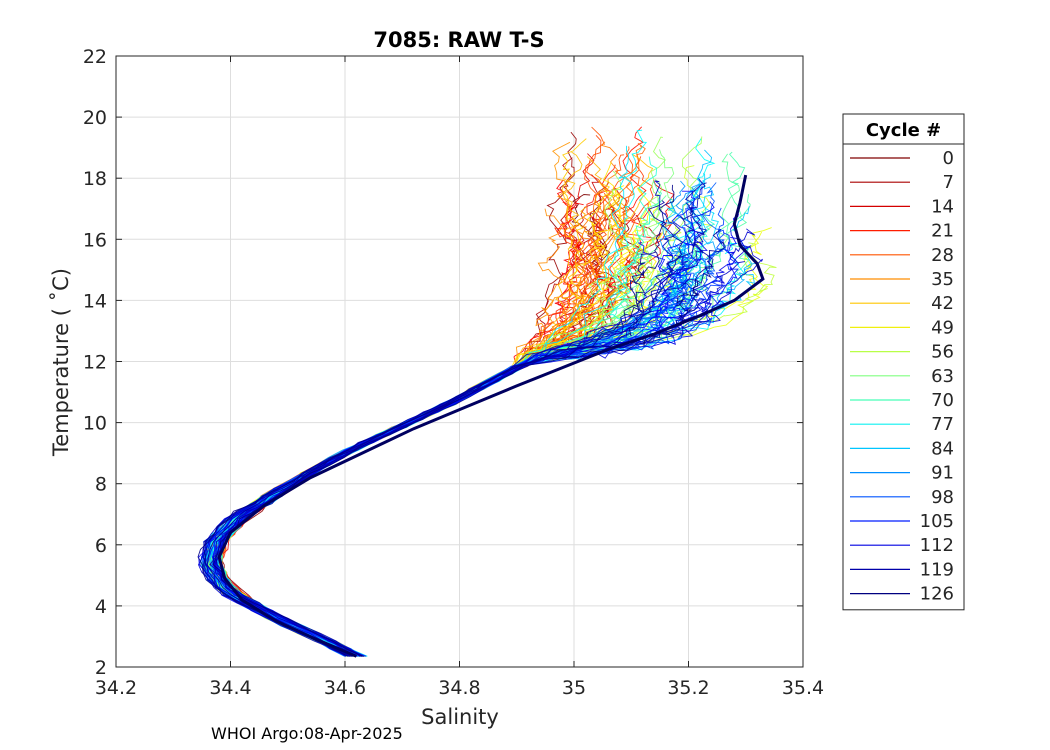  Describe the element at coordinates (61, 362) in the screenshot. I see `y-axis-label: Temperature ( ˚C)` at that location.